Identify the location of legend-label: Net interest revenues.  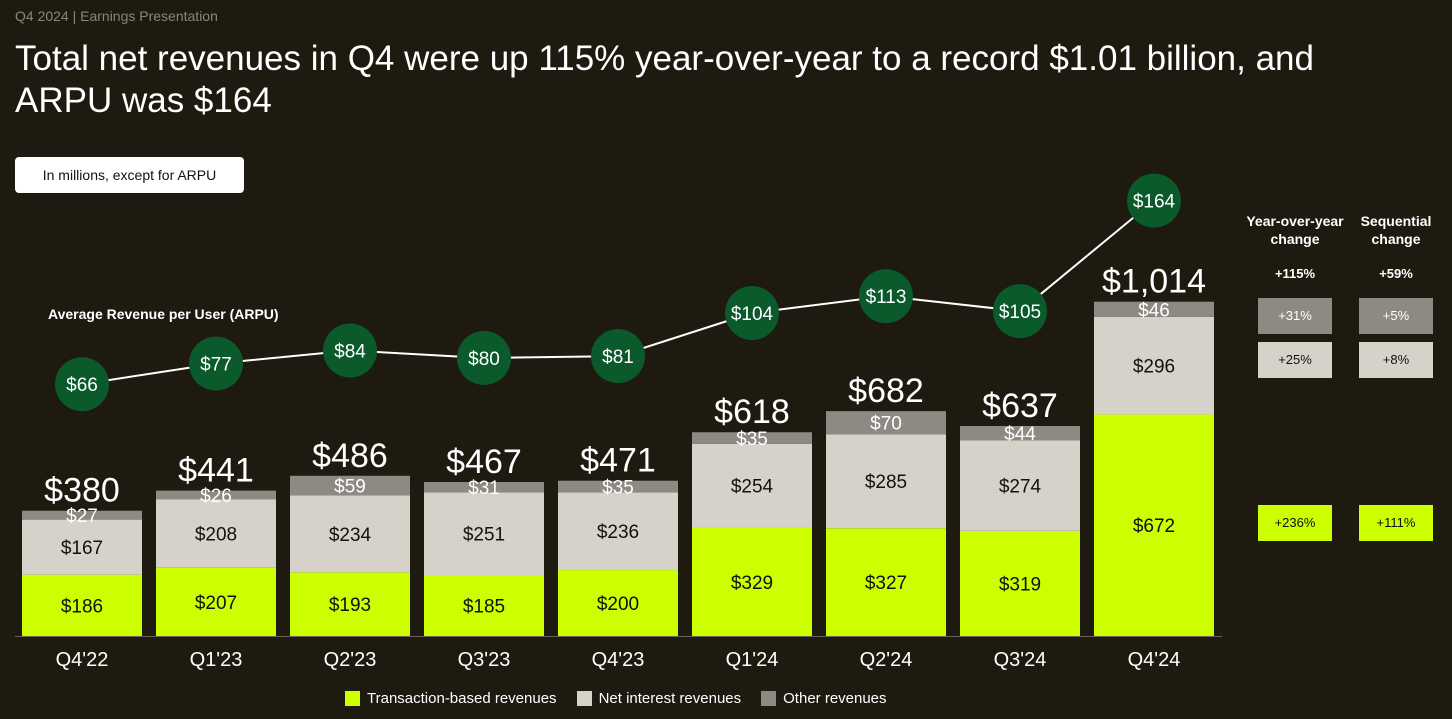
(670, 698).